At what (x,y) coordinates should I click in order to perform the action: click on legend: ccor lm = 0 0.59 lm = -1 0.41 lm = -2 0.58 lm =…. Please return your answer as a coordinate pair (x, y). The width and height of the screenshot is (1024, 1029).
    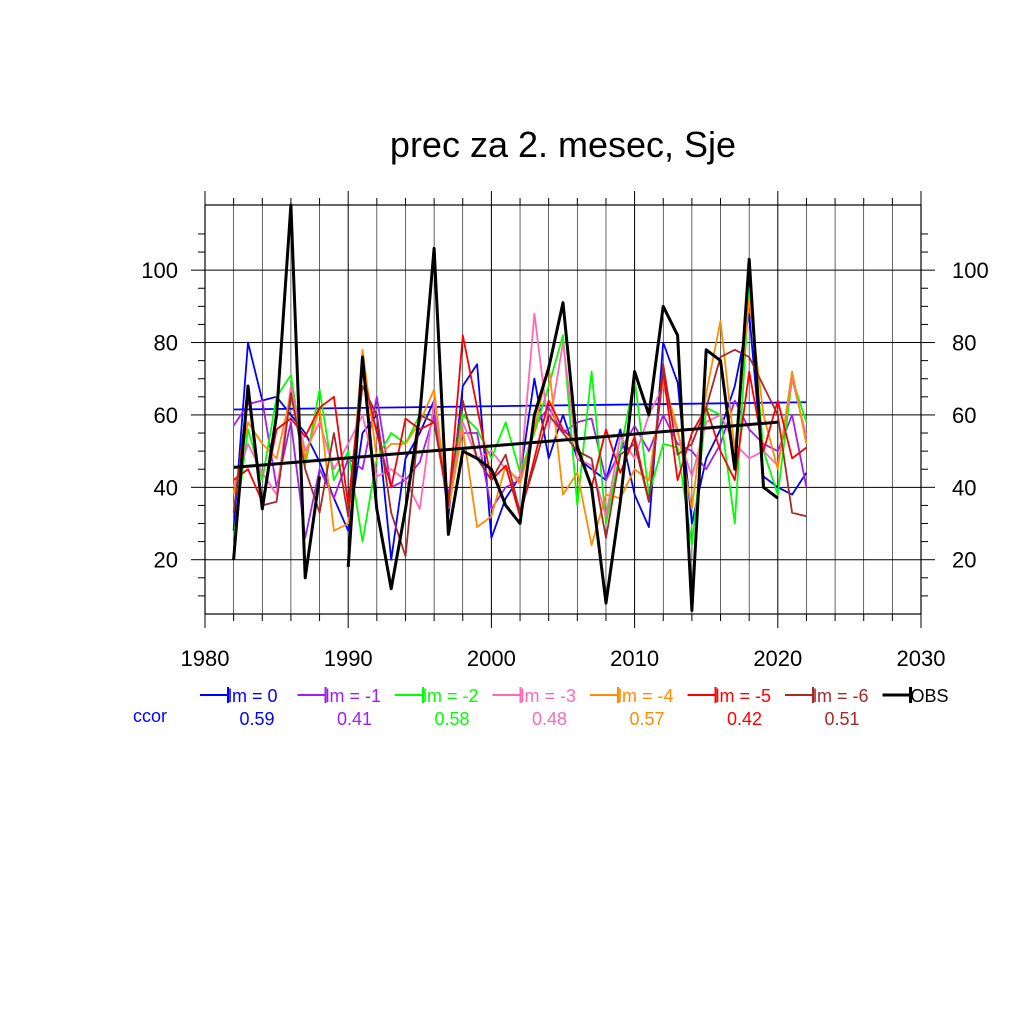
    Looking at the image, I should click on (541, 707).